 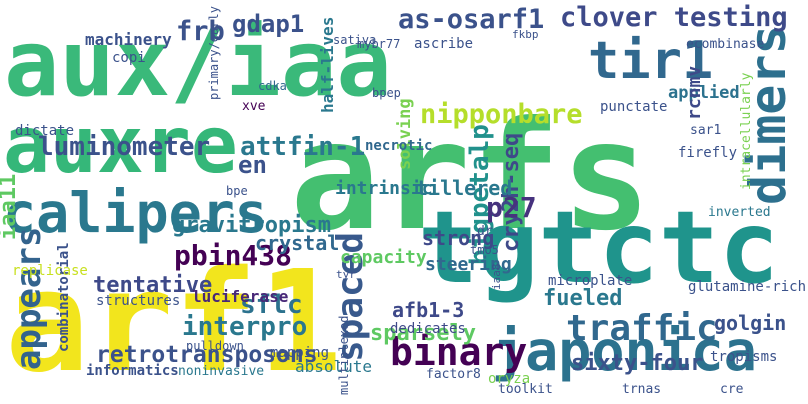 I want to click on word-tropisms: tropisms, so click(x=743, y=357).